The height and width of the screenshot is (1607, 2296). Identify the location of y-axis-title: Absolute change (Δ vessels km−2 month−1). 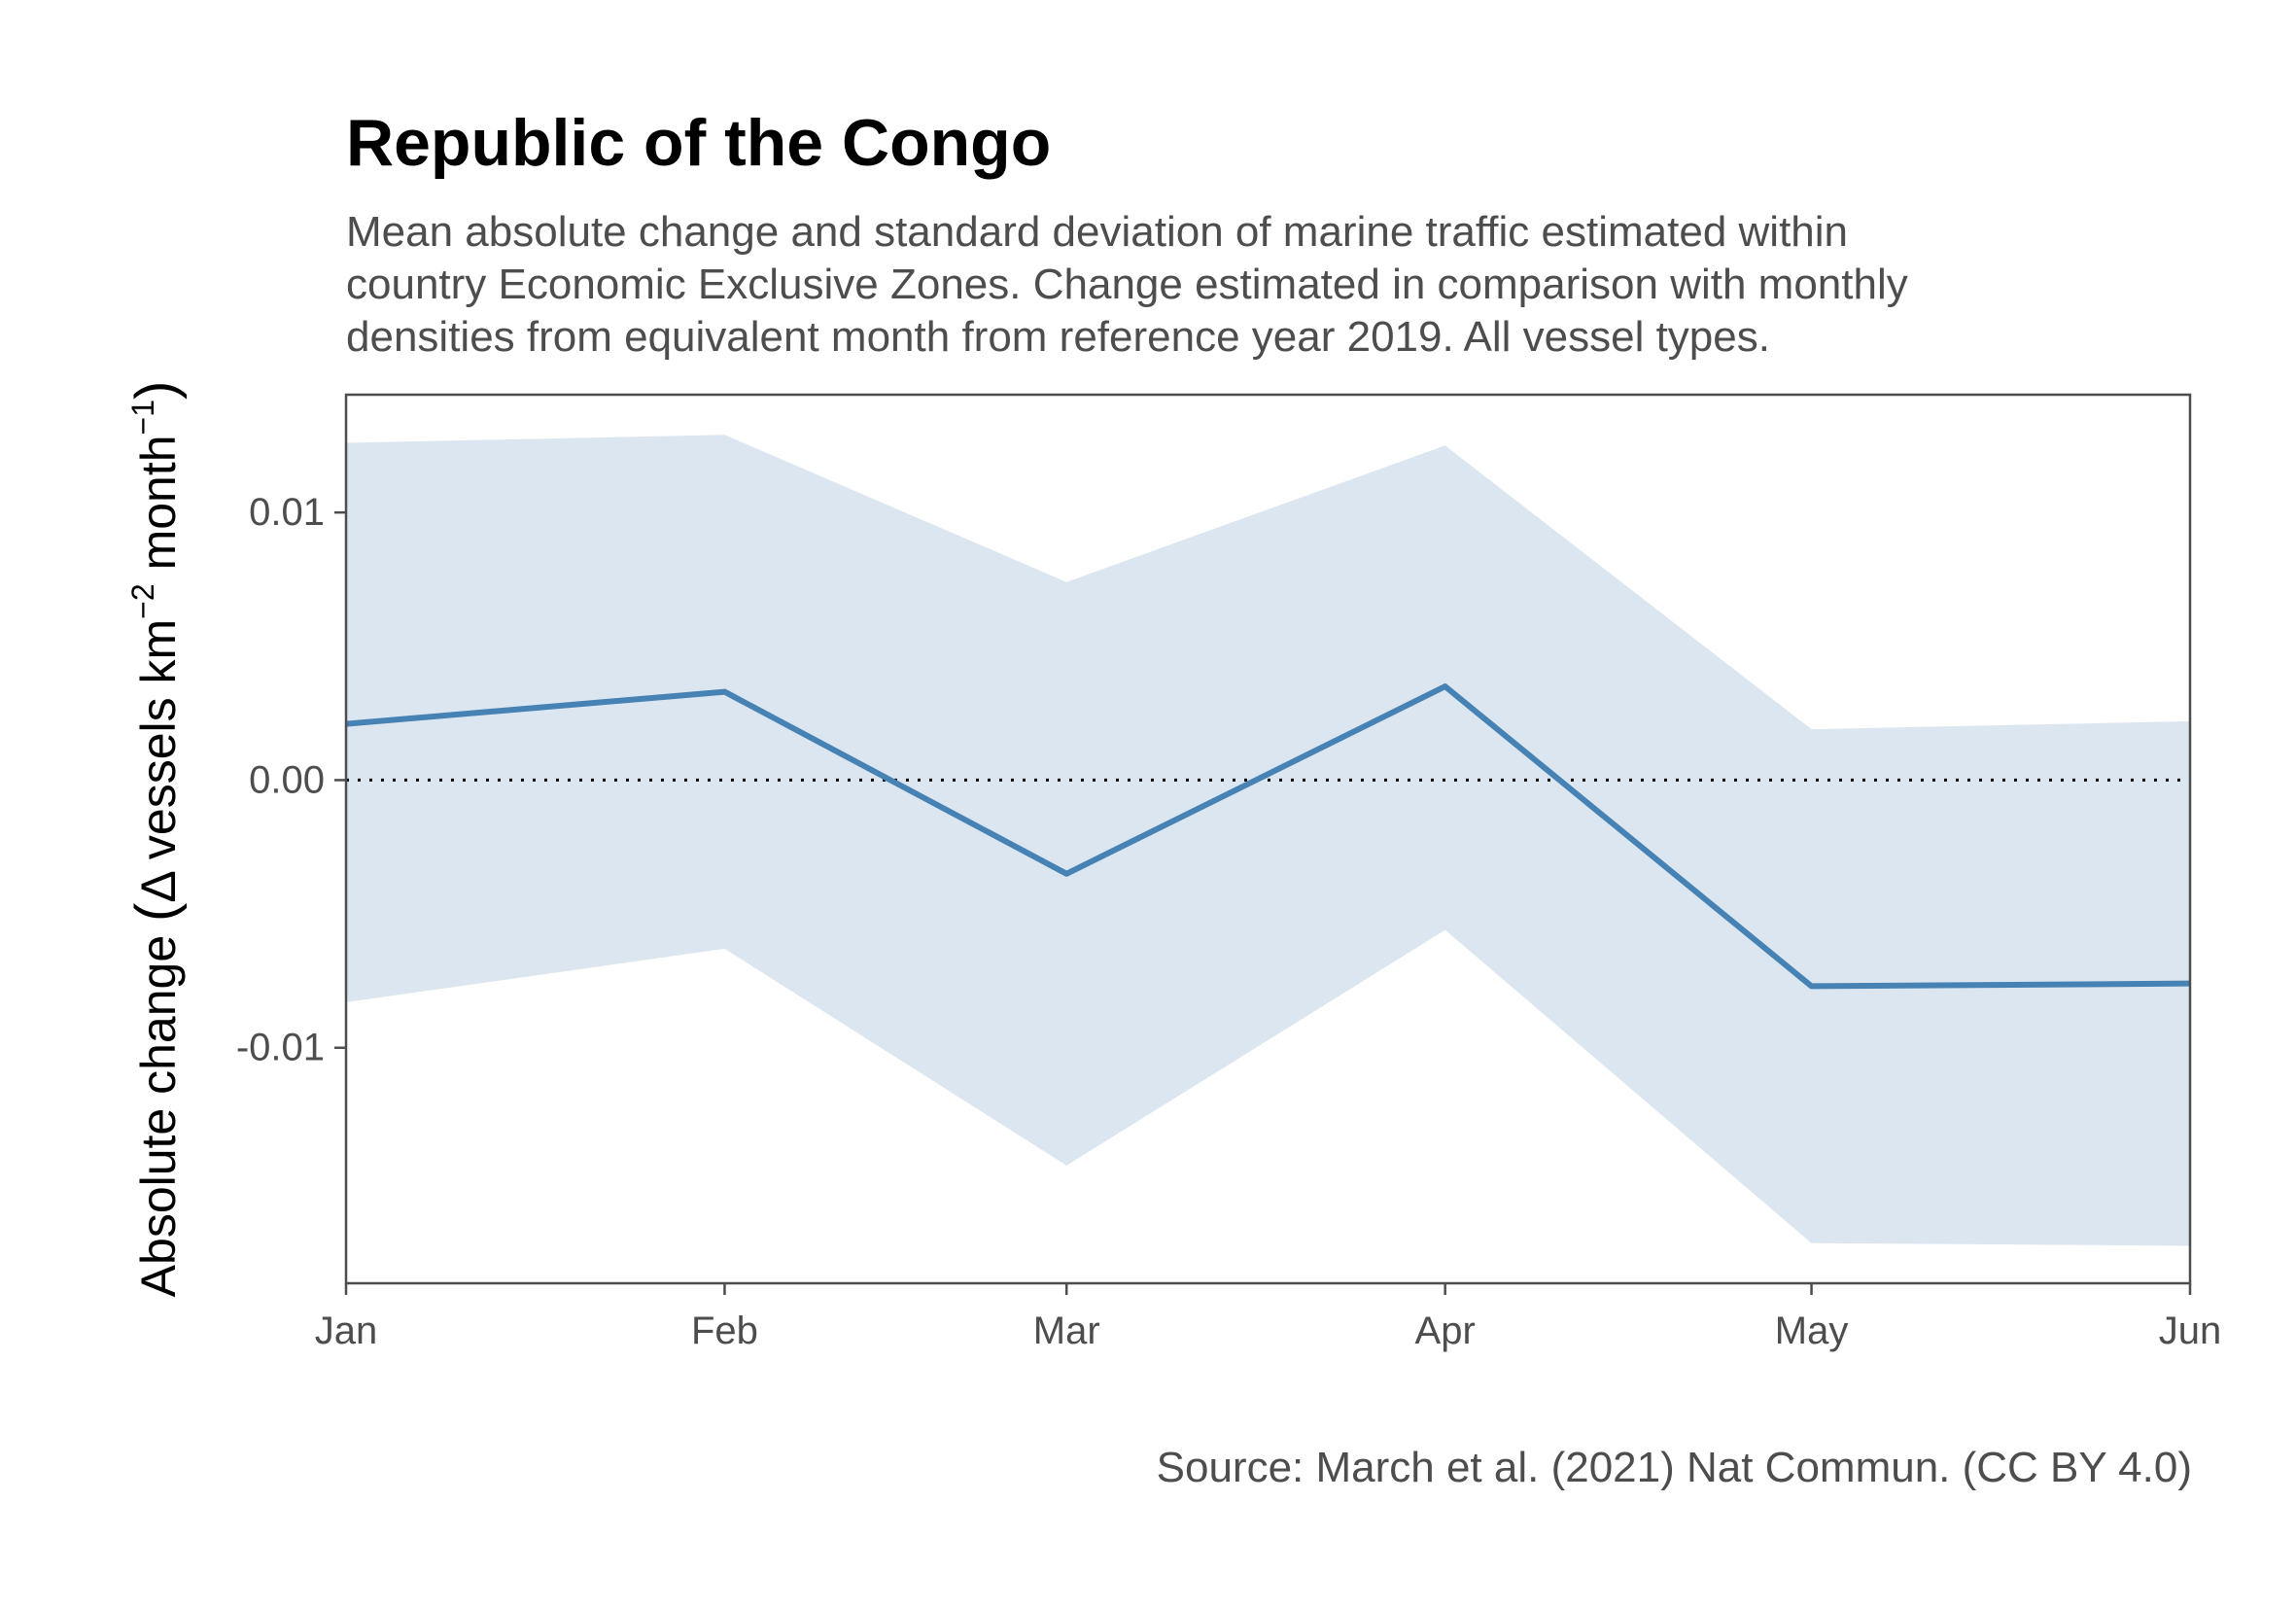
(156, 839).